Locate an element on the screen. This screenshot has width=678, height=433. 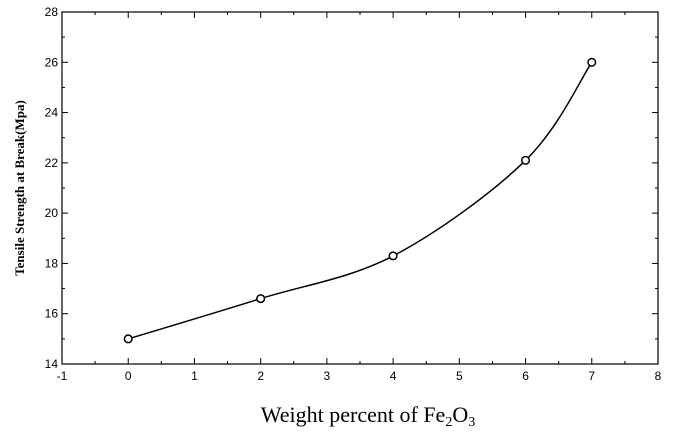
x-axis-label-main: Weight percent of Fe is located at coordinates (353, 414).